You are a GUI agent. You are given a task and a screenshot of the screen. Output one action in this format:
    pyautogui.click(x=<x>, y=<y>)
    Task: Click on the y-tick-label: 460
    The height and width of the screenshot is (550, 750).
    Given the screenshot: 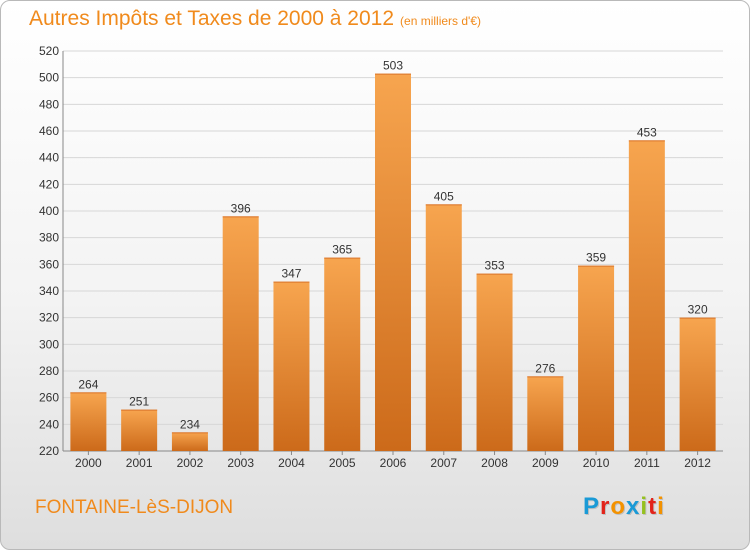 What is the action you would take?
    pyautogui.click(x=49, y=131)
    